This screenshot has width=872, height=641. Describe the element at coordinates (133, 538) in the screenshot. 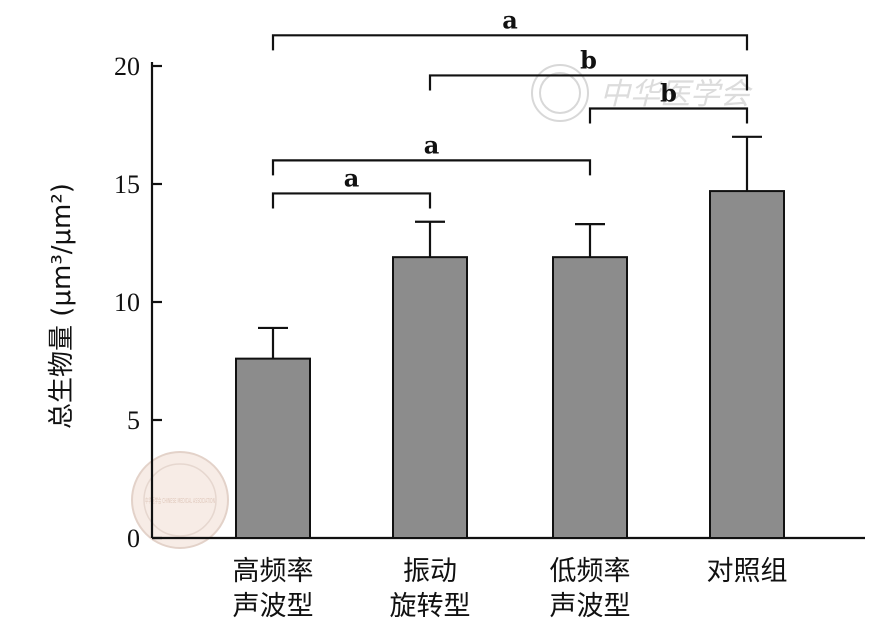

I see `y-tick-label: 0` at that location.